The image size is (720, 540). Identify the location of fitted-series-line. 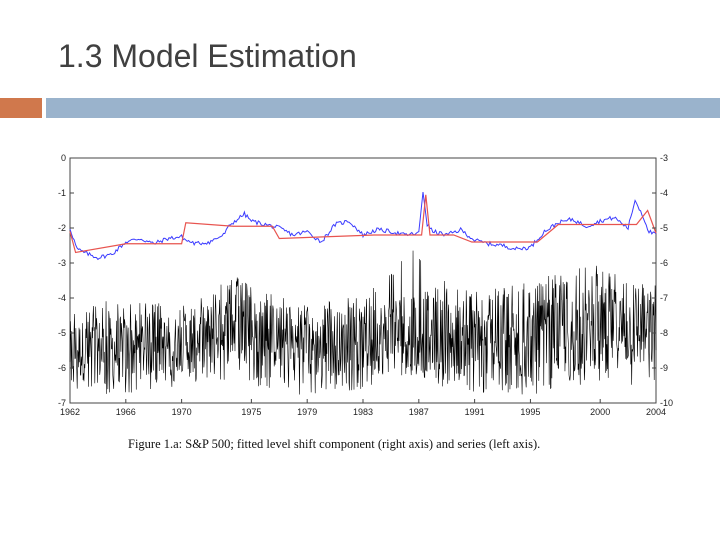
(363, 226).